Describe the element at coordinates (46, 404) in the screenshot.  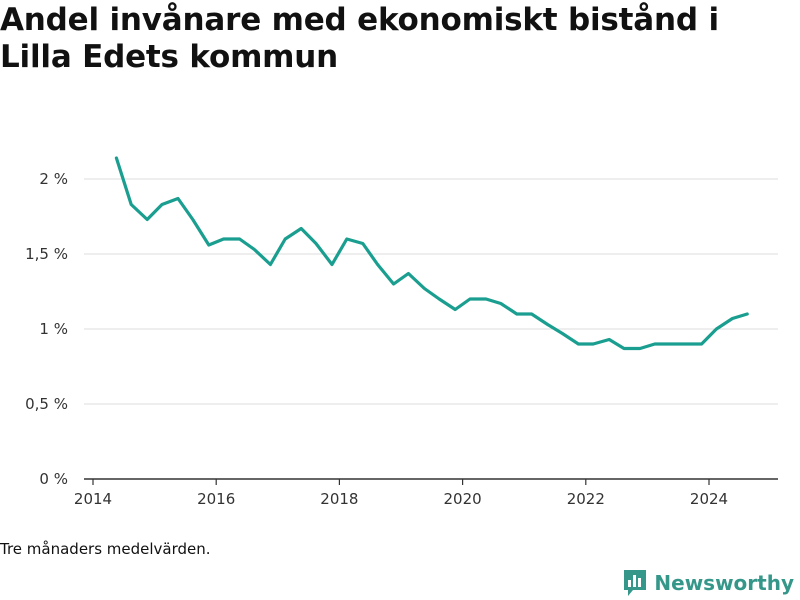
I see `y-tick-label: 0,5 %` at that location.